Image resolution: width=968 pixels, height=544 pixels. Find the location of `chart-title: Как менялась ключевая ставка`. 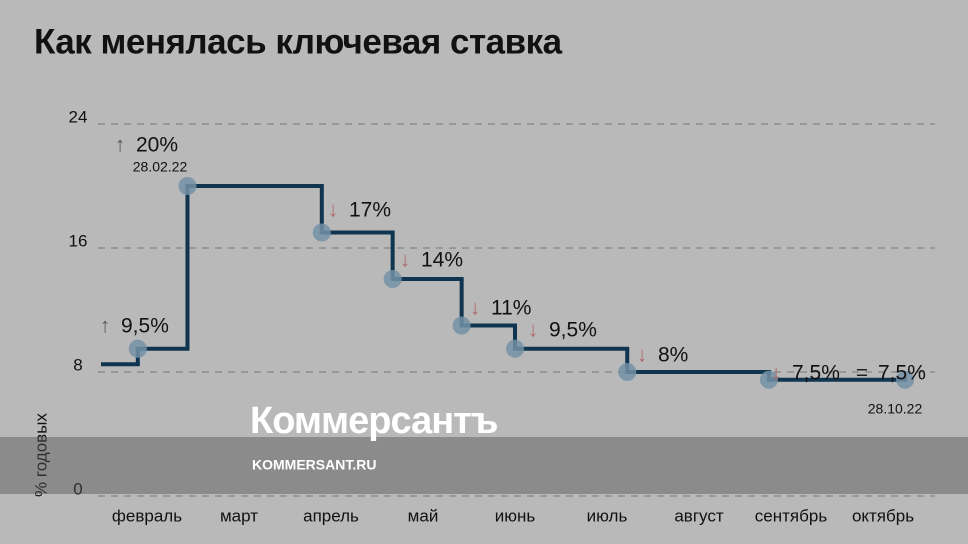

chart-title: Как менялась ключевая ставка is located at coordinates (298, 41).